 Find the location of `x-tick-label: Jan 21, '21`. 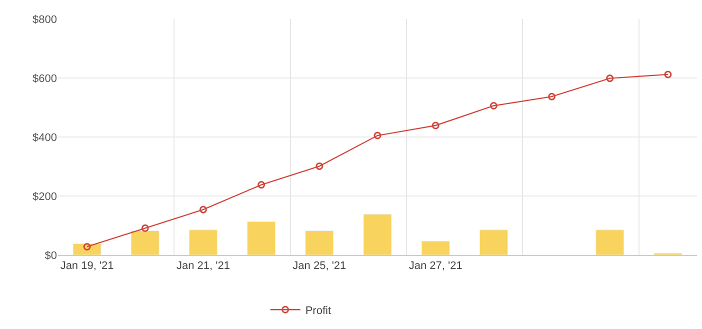

x-tick-label: Jan 21, '21 is located at coordinates (203, 266).